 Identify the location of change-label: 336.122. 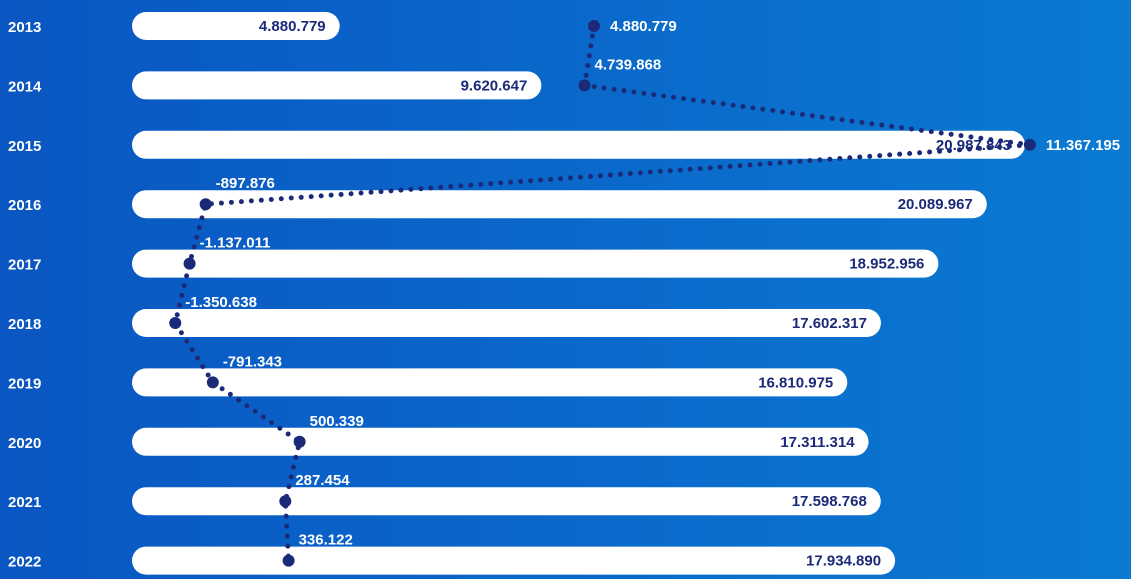
(326, 540).